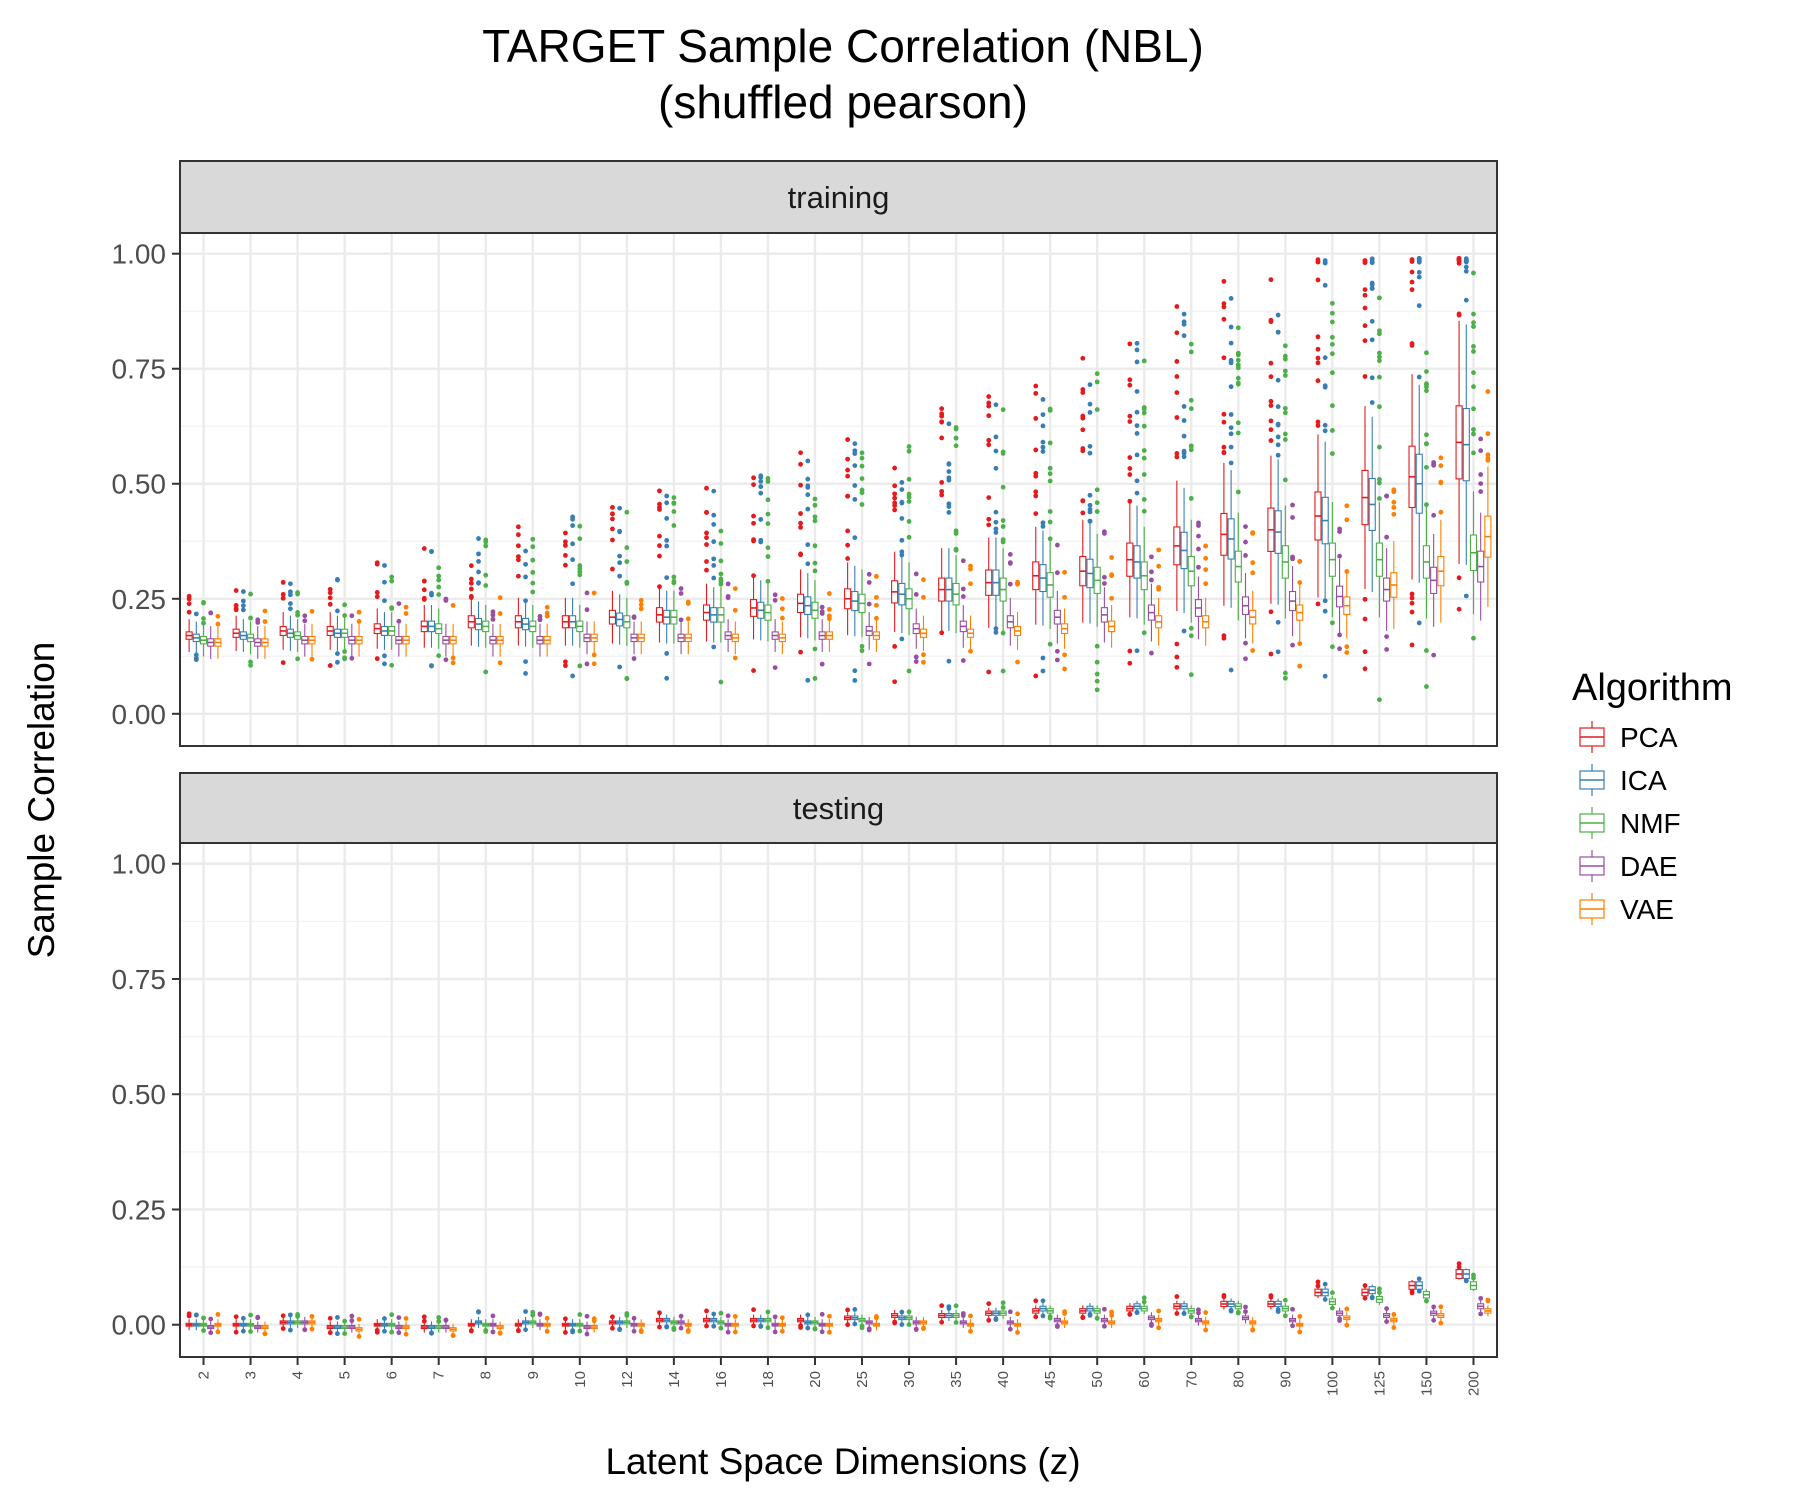 Image resolution: width=1800 pixels, height=1500 pixels. I want to click on x-tick-label: 10, so click(580, 1379).